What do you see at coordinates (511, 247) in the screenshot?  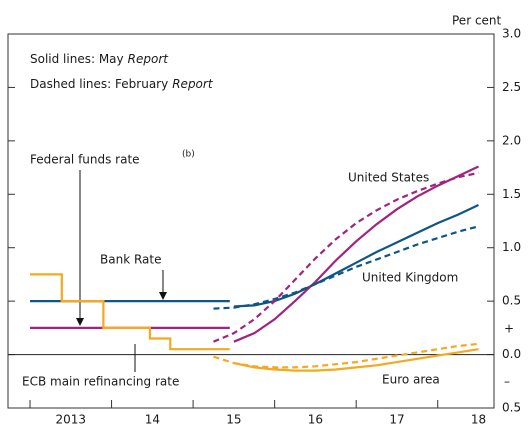 I see `y-tick-label: 1.0` at bounding box center [511, 247].